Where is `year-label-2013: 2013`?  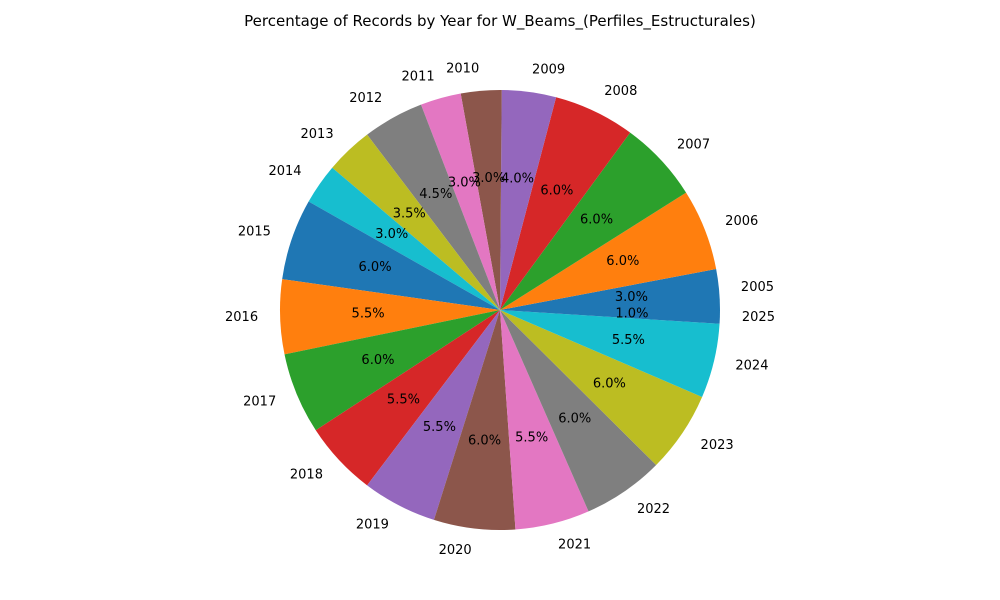 year-label-2013: 2013 is located at coordinates (317, 134).